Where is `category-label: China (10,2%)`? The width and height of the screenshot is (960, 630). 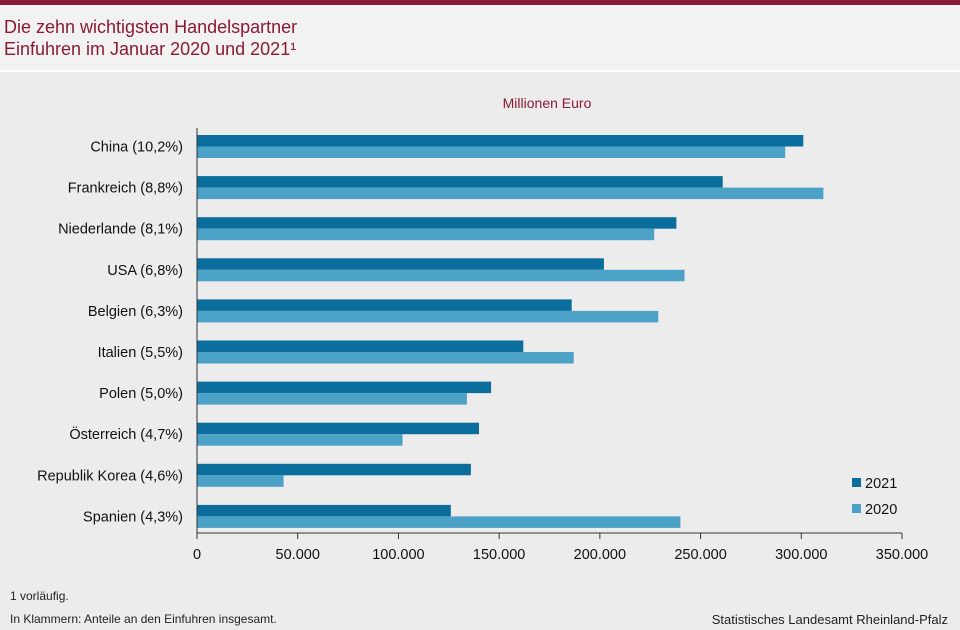 category-label: China (10,2%) is located at coordinates (136, 148).